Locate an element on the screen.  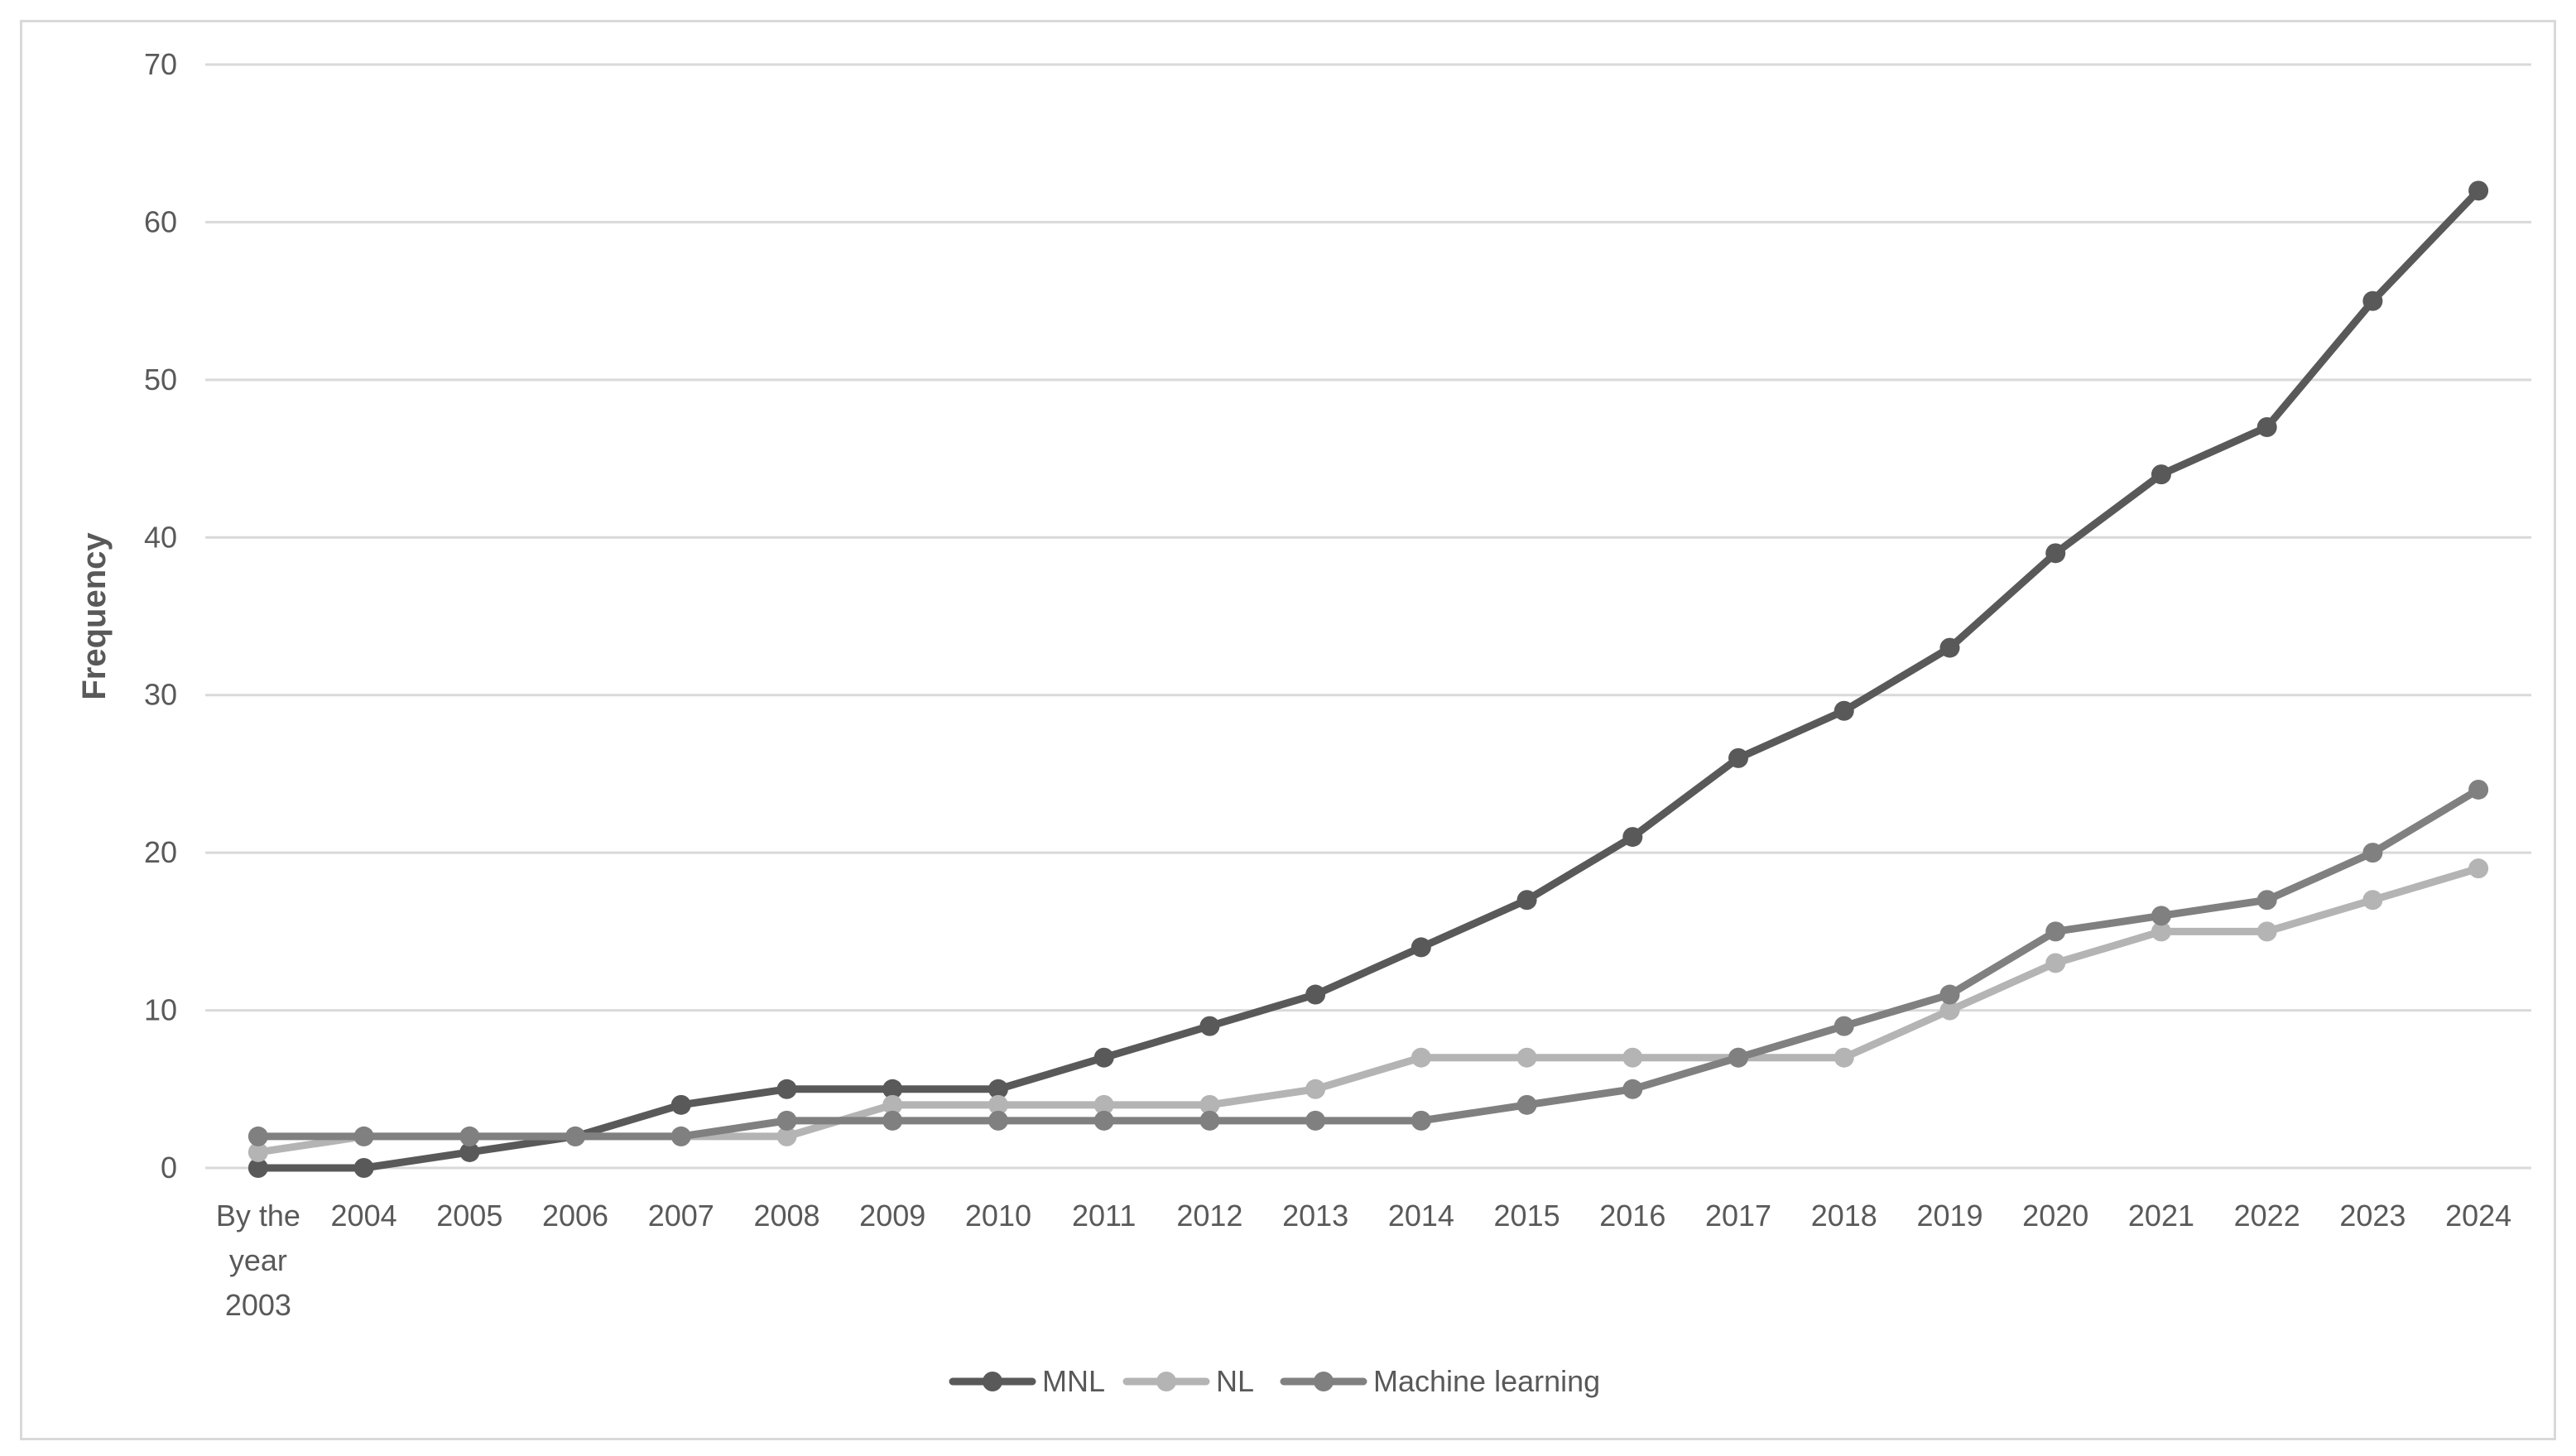
x-tick-label: 2022 is located at coordinates (2267, 1216).